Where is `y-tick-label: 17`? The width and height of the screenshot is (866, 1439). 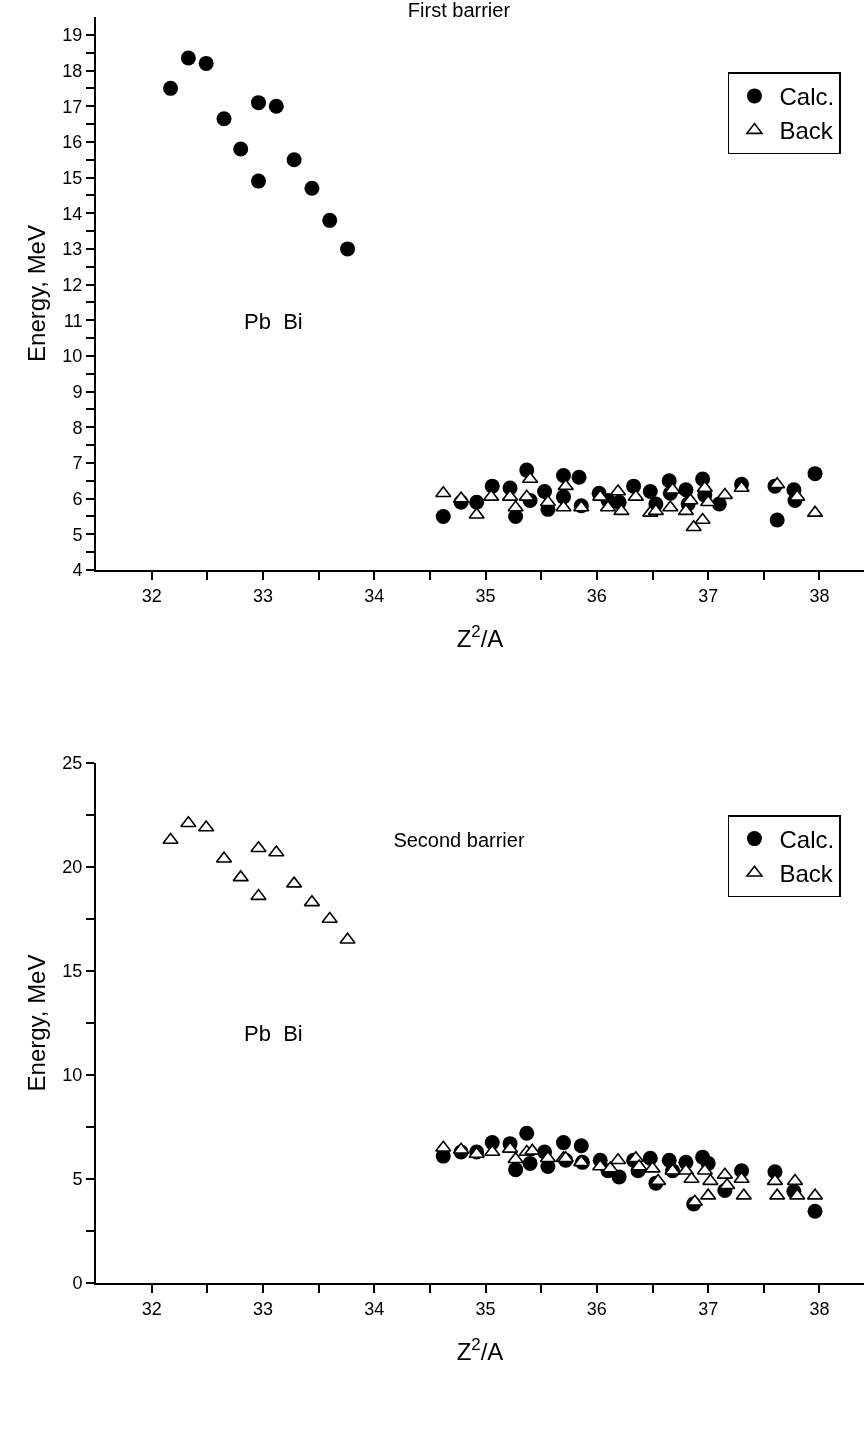
y-tick-label: 17 is located at coordinates (72, 106).